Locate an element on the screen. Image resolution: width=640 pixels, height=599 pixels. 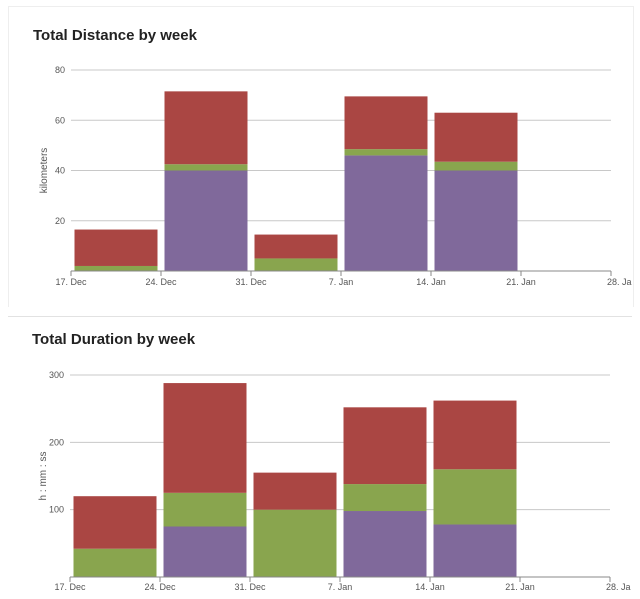
y-axis-title: h : mm : ss is located at coordinates (43, 476).